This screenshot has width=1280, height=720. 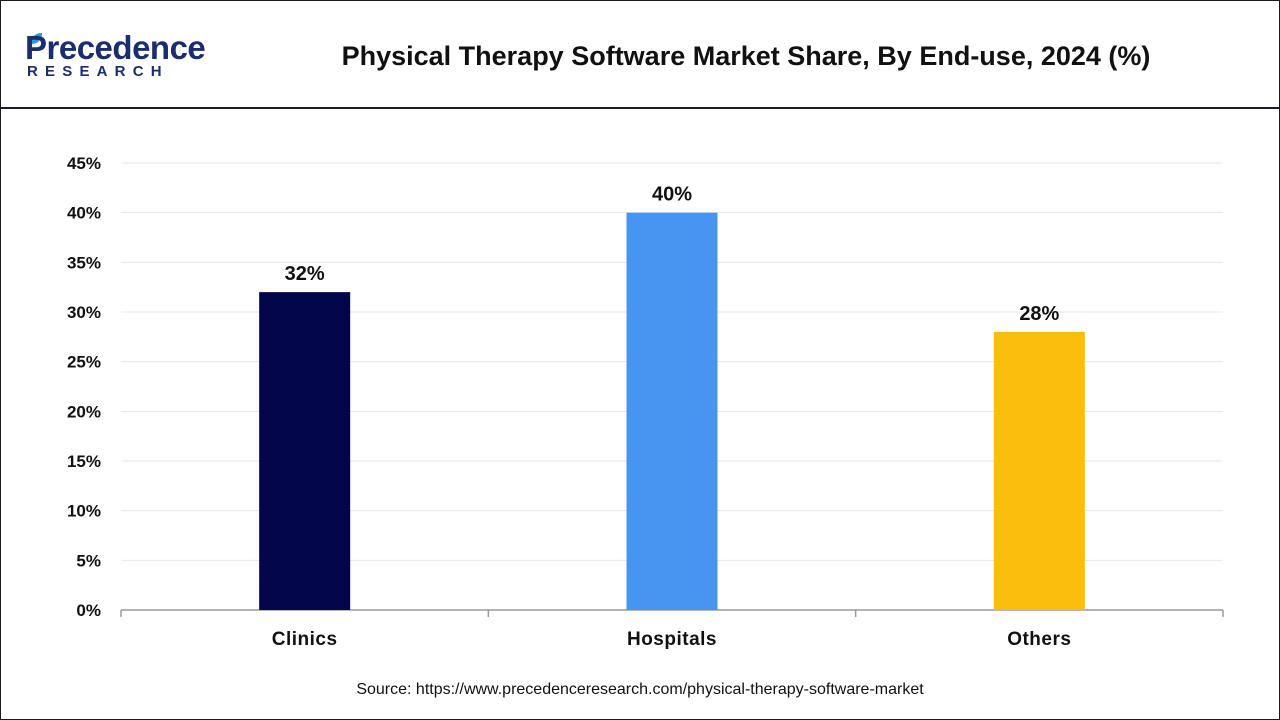 I want to click on y-tick-label: 45%, so click(x=84, y=163).